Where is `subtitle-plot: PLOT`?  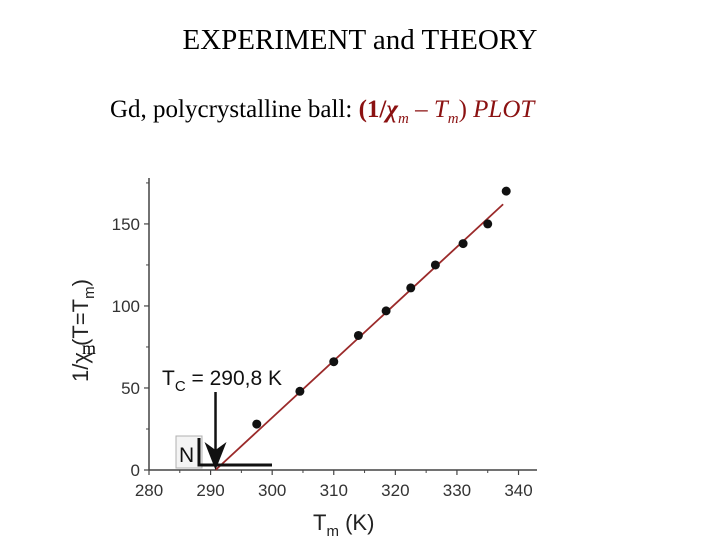
subtitle-plot: PLOT is located at coordinates (500, 109).